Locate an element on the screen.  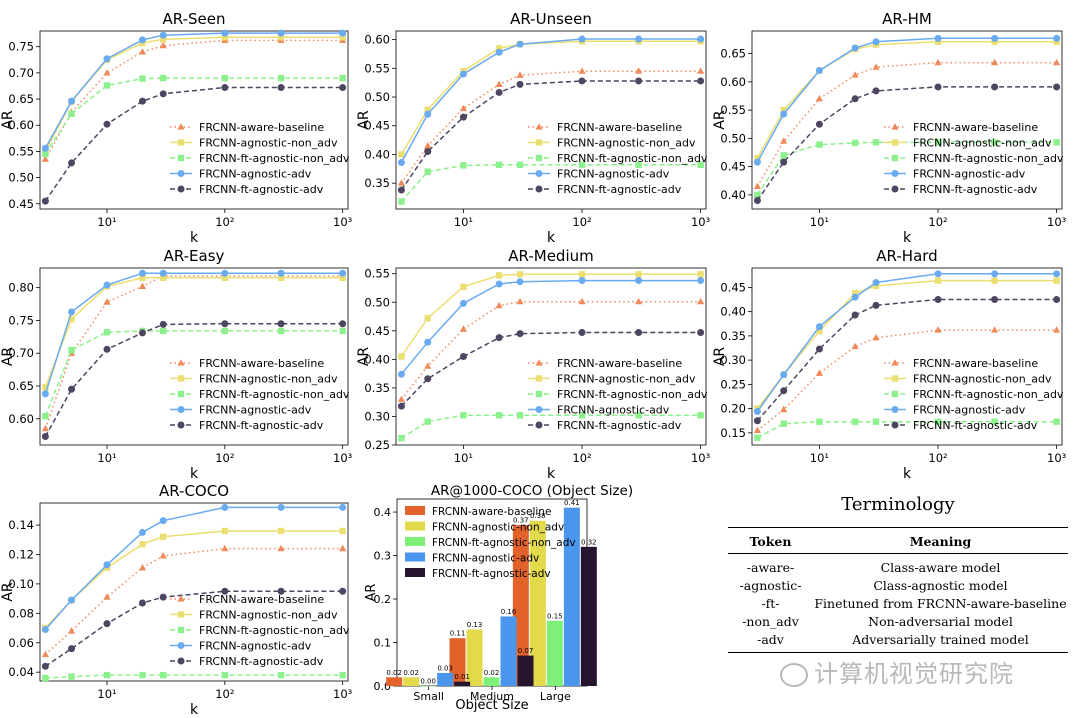
bar-value-label: 0.37 is located at coordinates (521, 521).